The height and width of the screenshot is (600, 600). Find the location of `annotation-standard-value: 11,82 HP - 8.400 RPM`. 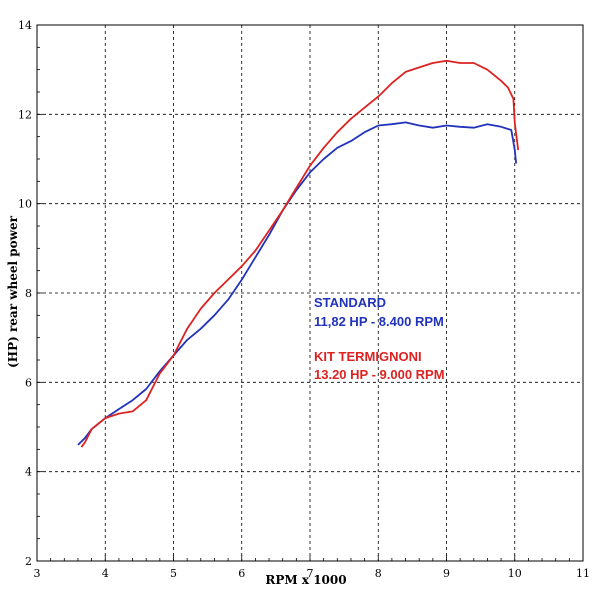

annotation-standard-value: 11,82 HP - 8.400 RPM is located at coordinates (379, 321).